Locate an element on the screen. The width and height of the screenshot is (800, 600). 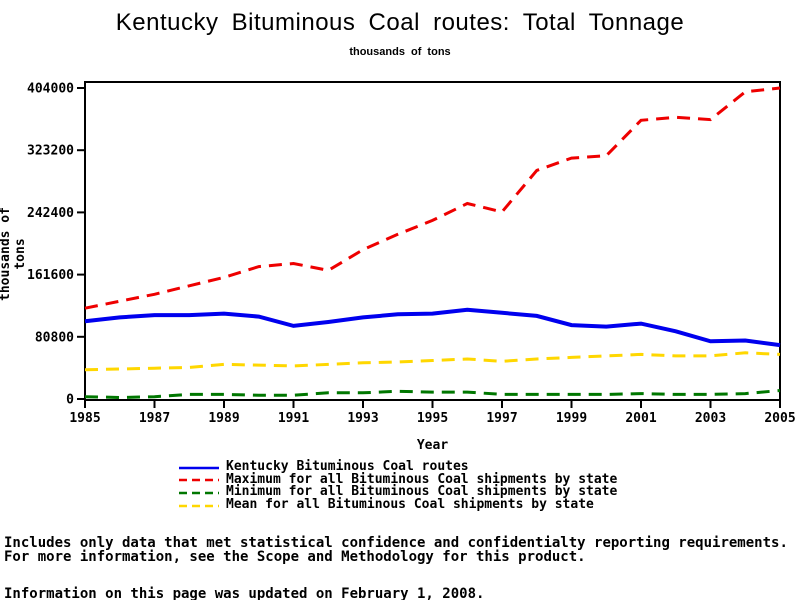
x-tick-label: 2001 is located at coordinates (640, 418).